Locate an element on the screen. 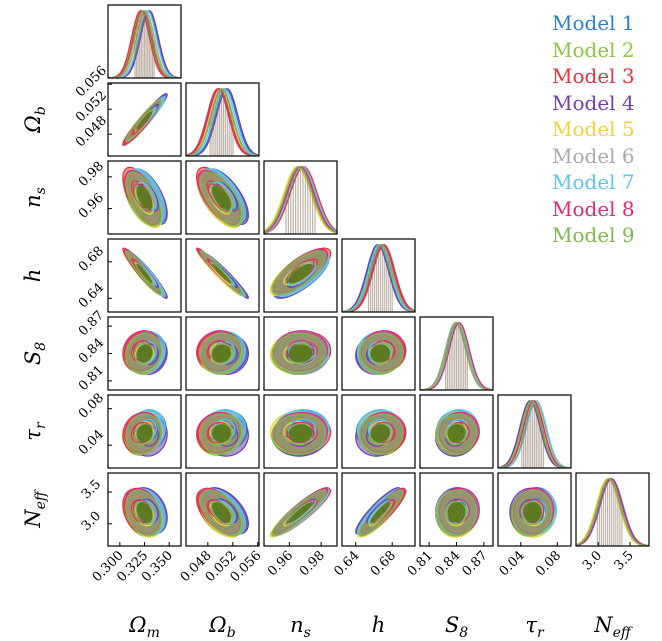 This screenshot has height=641, width=662. xlabel-Omega_b: Ωb is located at coordinates (221, 627).